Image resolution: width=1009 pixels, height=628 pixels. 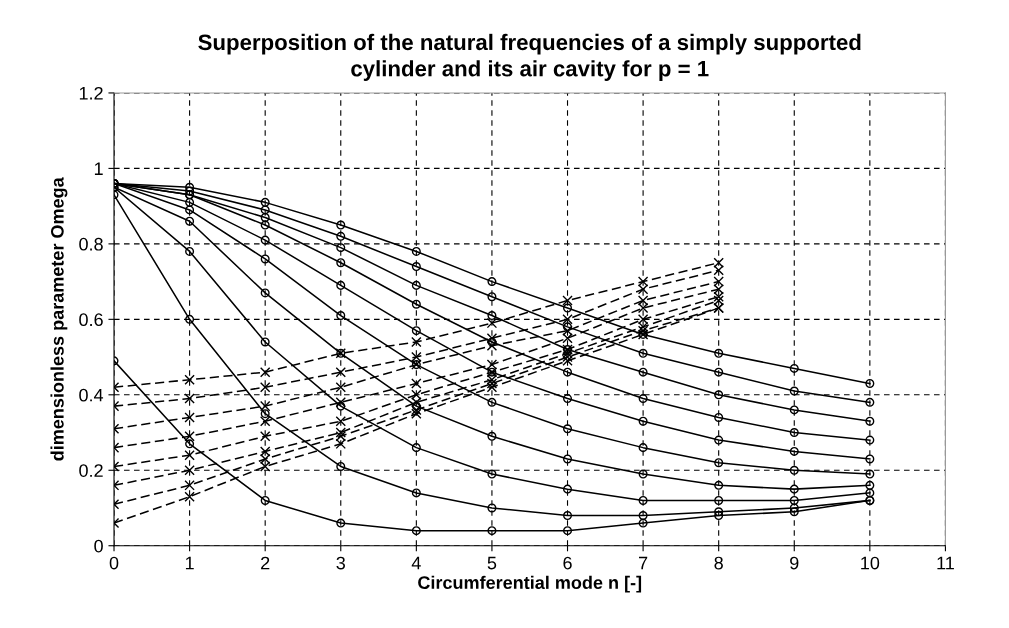 I want to click on x-tick-label: 3, so click(x=340, y=563).